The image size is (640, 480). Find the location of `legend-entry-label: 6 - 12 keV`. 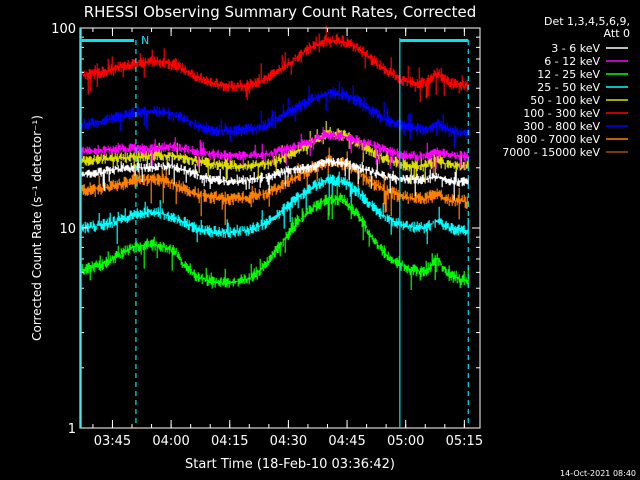

legend-entry-label: 6 - 12 keV is located at coordinates (572, 61).